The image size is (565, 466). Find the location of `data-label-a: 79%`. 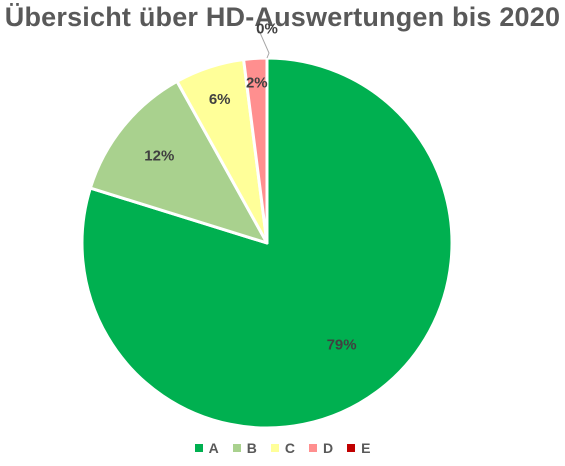

data-label-a: 79% is located at coordinates (342, 344).